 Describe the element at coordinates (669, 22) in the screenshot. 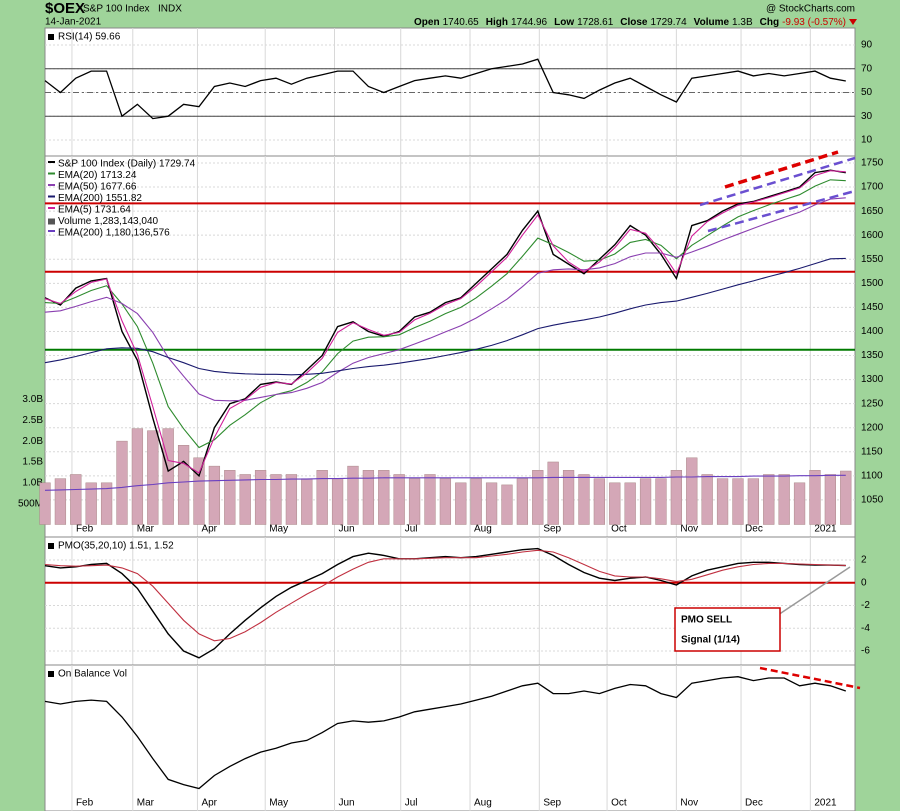

I see `quote-value: 1729.74` at that location.